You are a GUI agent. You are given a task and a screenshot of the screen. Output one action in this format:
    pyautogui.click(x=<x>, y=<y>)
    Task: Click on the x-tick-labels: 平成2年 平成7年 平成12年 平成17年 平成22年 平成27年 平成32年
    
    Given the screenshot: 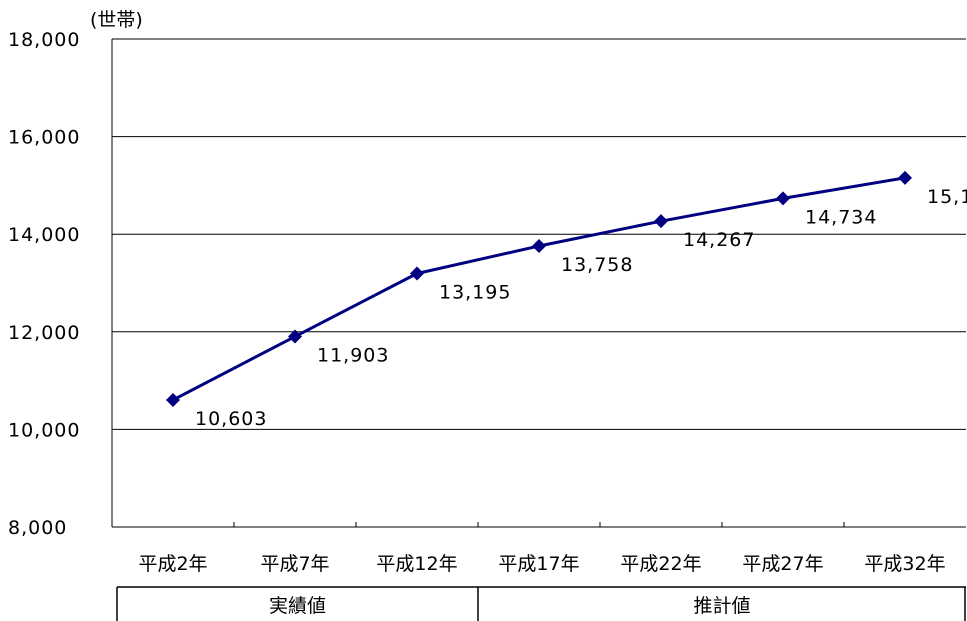 What is the action you would take?
    pyautogui.click(x=541, y=564)
    